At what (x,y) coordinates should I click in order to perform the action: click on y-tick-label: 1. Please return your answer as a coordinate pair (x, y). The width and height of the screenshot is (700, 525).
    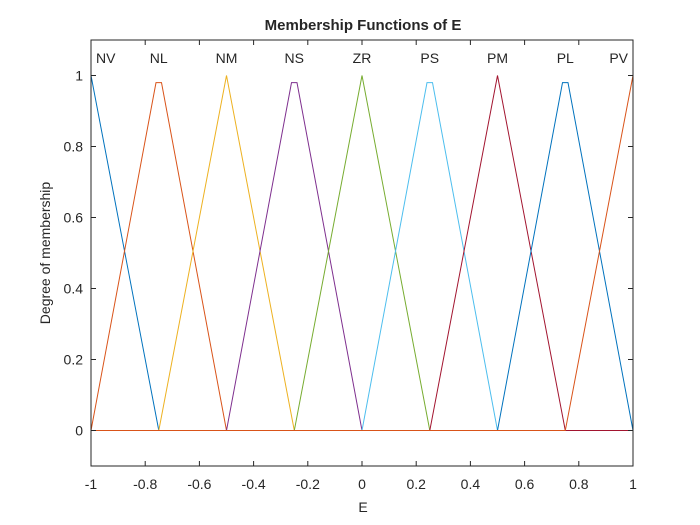
    Looking at the image, I should click on (79, 76).